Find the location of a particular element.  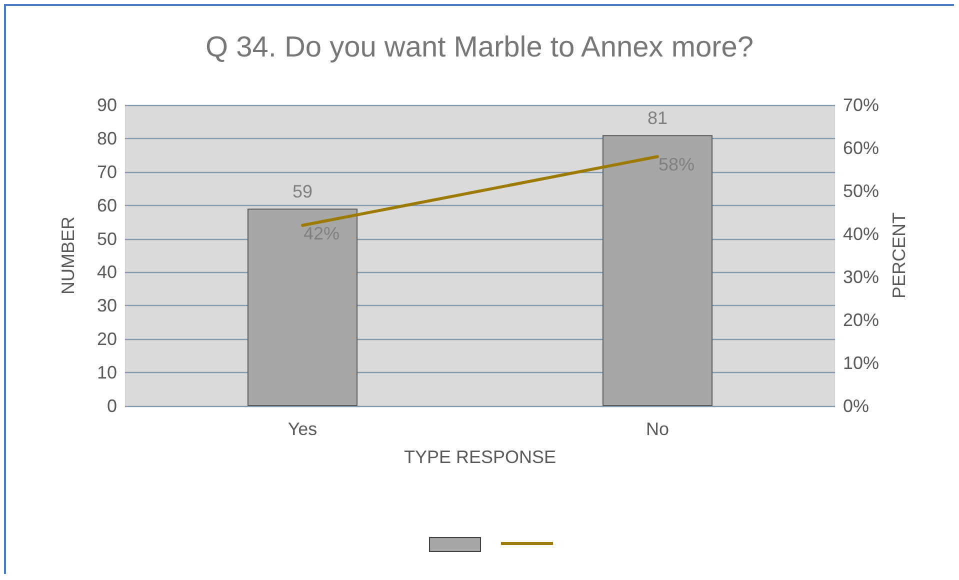

y2-tick-label: 30% is located at coordinates (861, 277).